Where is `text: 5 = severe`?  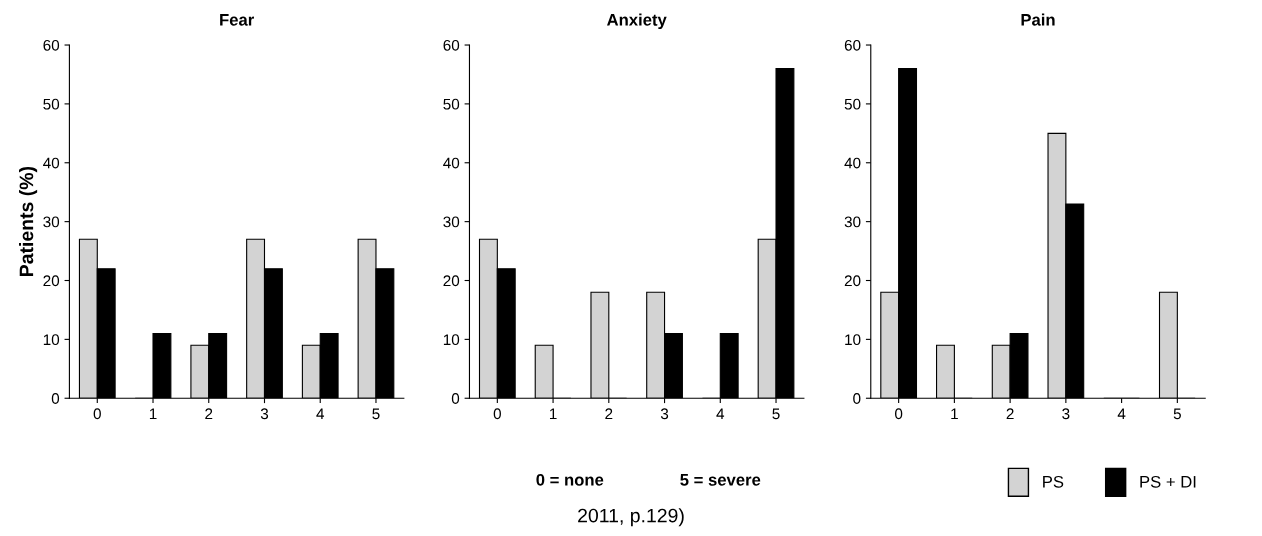
text: 5 = severe is located at coordinates (720, 480).